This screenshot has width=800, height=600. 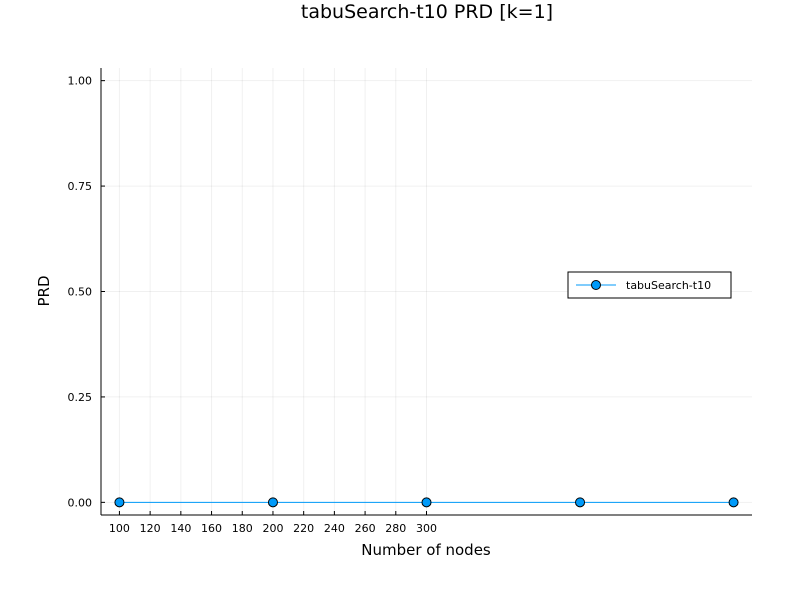 I want to click on x-tick-label: 180, so click(x=242, y=528).